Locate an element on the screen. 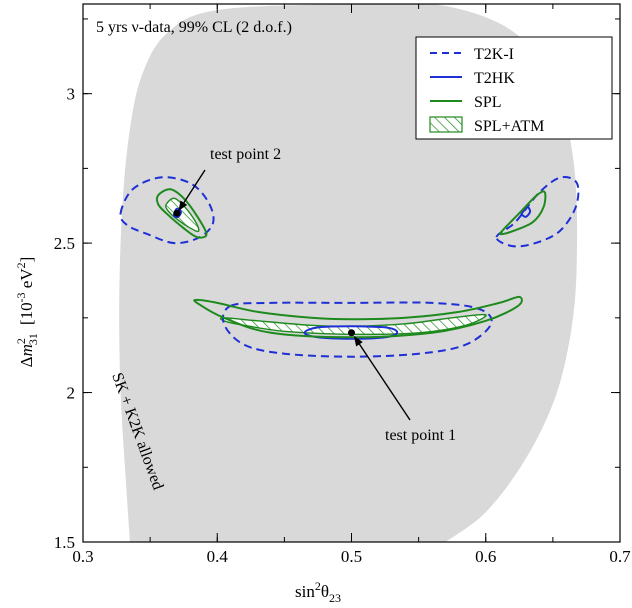  legend-label-spl-atm: SPL+ATM is located at coordinates (509, 126).